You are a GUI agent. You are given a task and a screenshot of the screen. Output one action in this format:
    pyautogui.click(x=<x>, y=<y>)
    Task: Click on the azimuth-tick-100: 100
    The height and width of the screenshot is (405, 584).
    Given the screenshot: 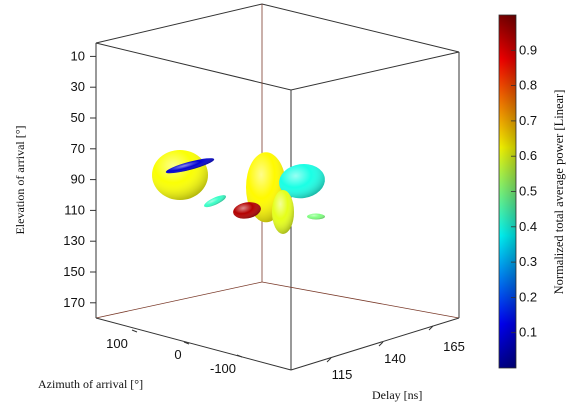 What is the action you would take?
    pyautogui.click(x=117, y=343)
    